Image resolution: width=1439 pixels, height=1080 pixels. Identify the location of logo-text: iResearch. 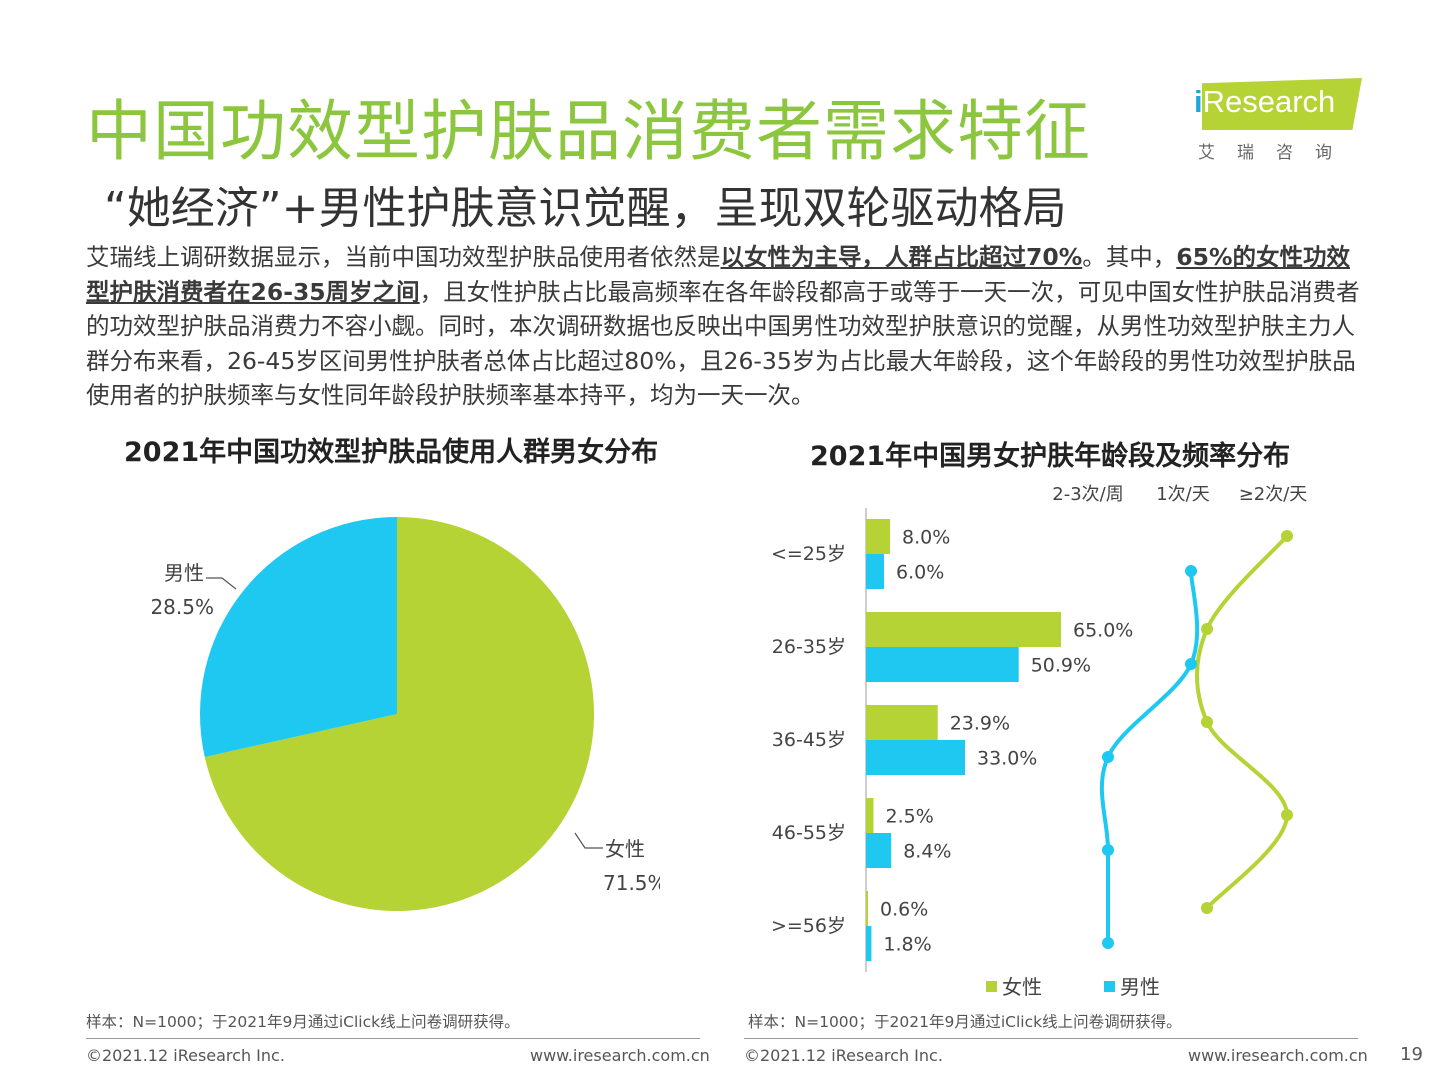
(1265, 101).